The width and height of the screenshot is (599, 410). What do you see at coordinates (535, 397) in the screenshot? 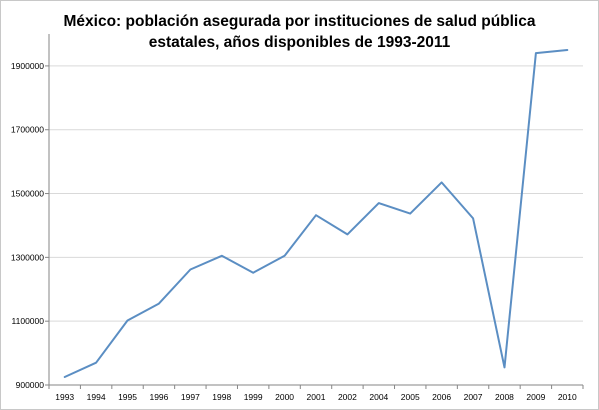
I see `x-tick-label-2009: 2009` at bounding box center [535, 397].